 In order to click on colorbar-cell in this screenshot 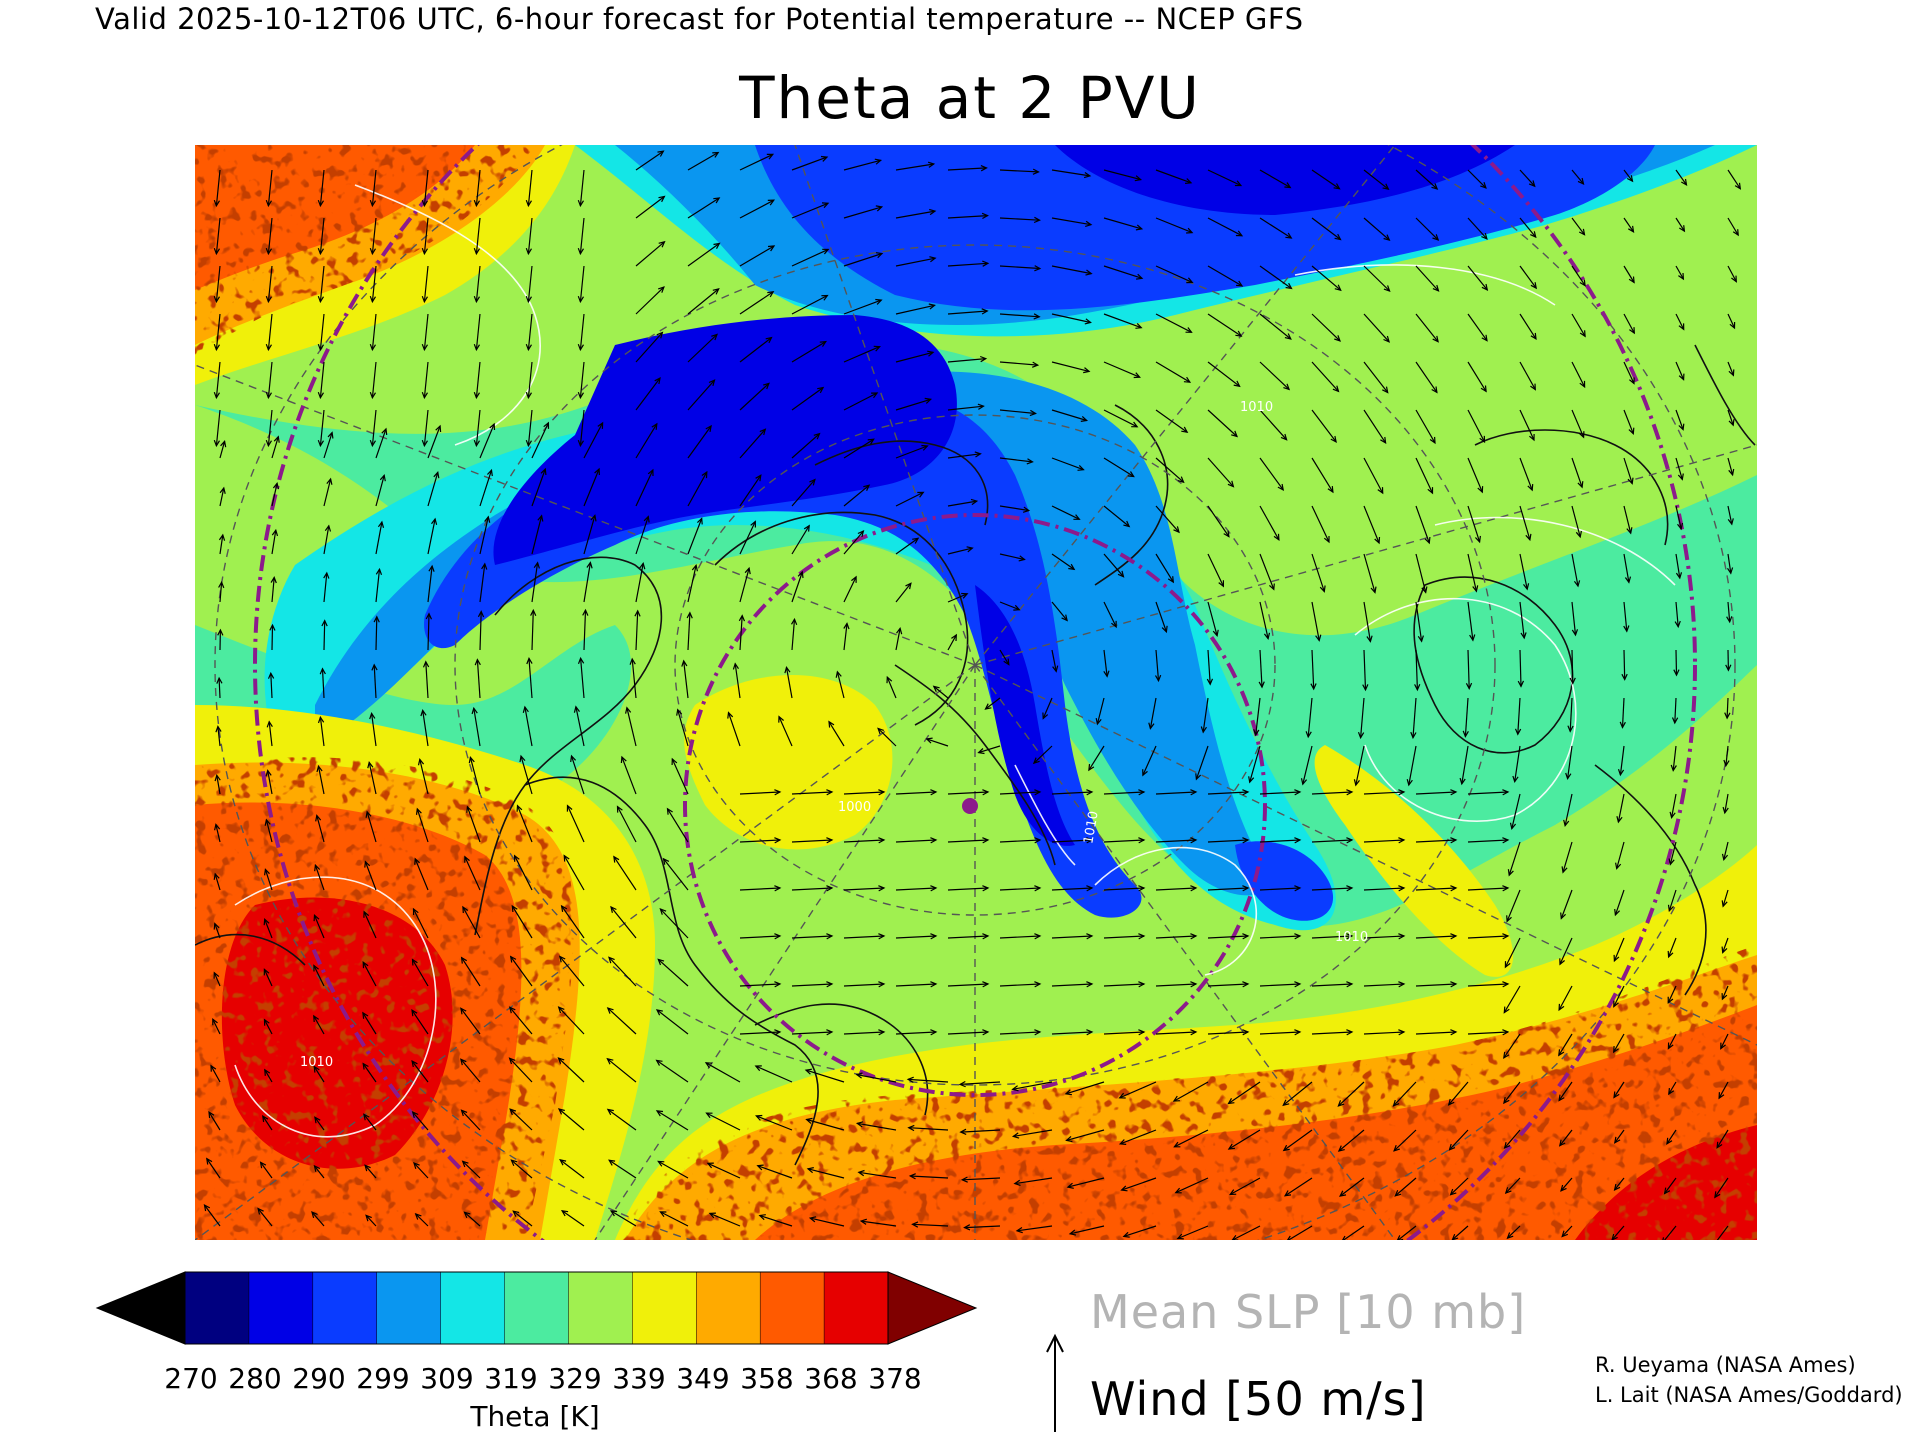, I will do `click(601, 1308)`.